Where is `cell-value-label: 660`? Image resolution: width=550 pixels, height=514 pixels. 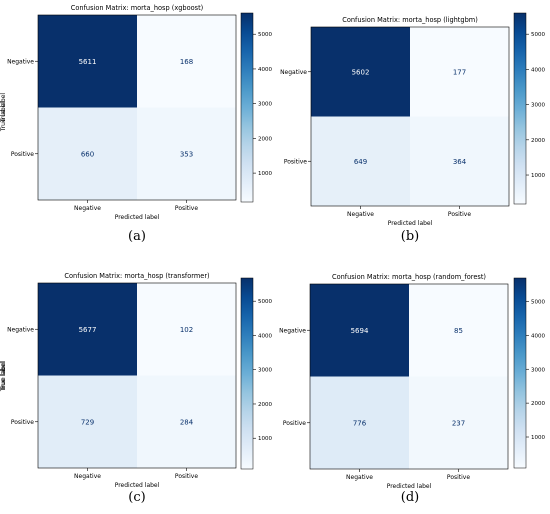 cell-value-label: 660 is located at coordinates (87, 154).